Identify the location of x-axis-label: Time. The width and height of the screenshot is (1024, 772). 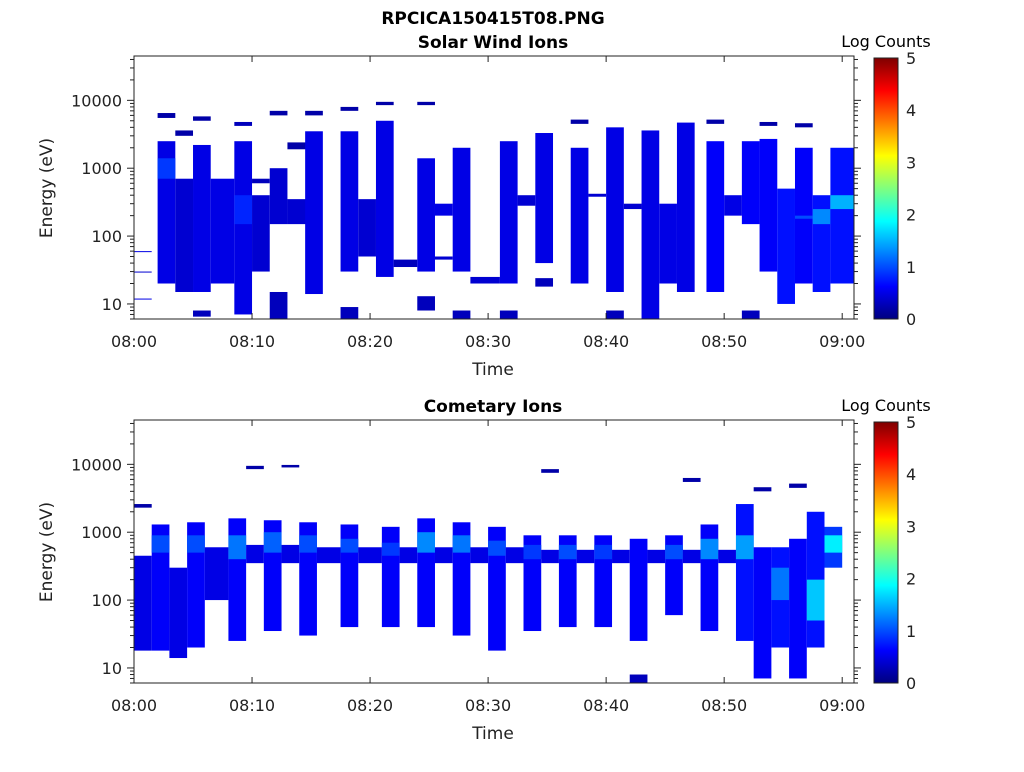
(492, 734).